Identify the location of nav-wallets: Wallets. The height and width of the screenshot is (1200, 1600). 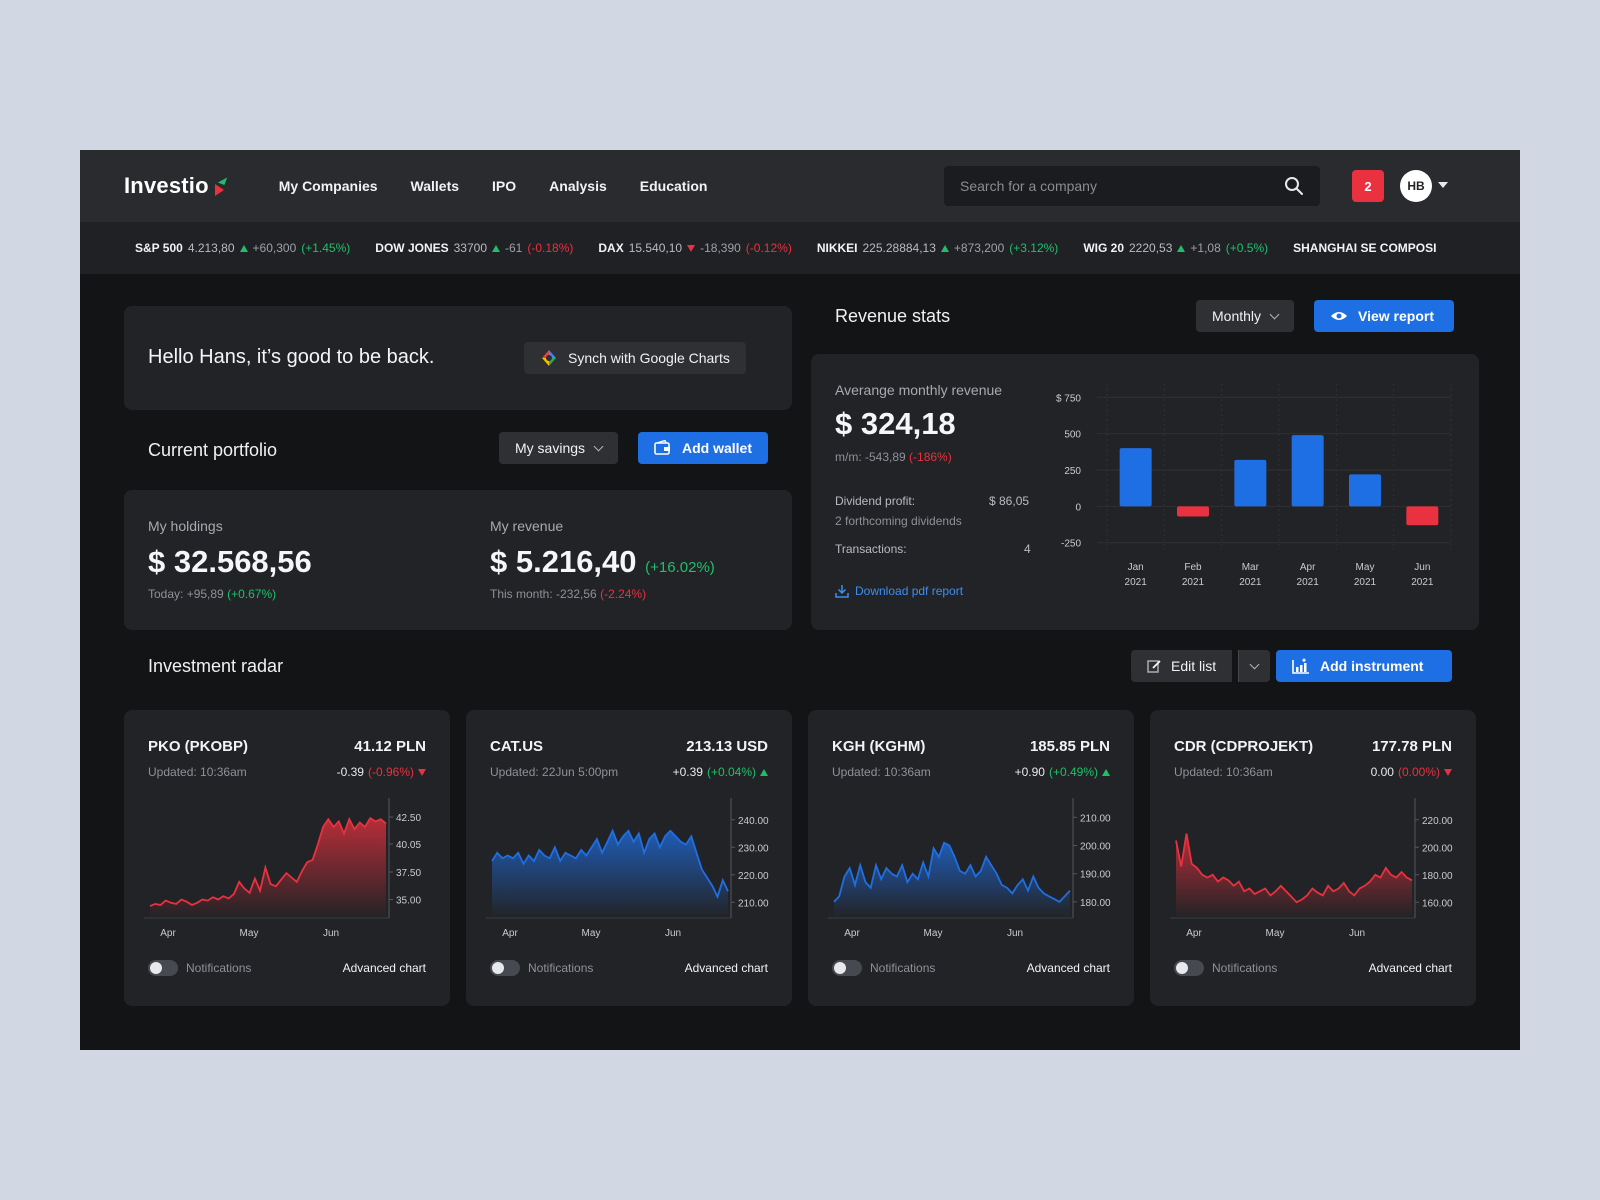
(435, 186).